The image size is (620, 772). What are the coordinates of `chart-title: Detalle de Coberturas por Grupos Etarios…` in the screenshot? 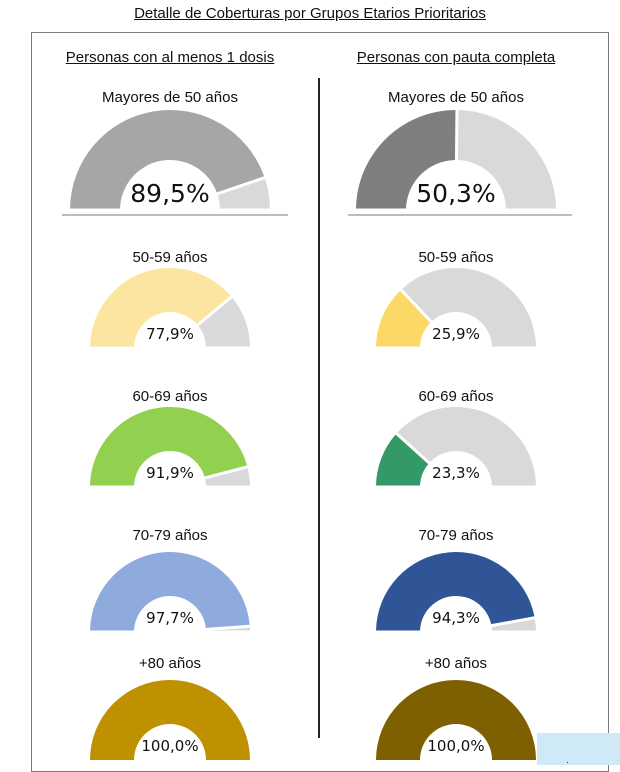 It's located at (310, 13).